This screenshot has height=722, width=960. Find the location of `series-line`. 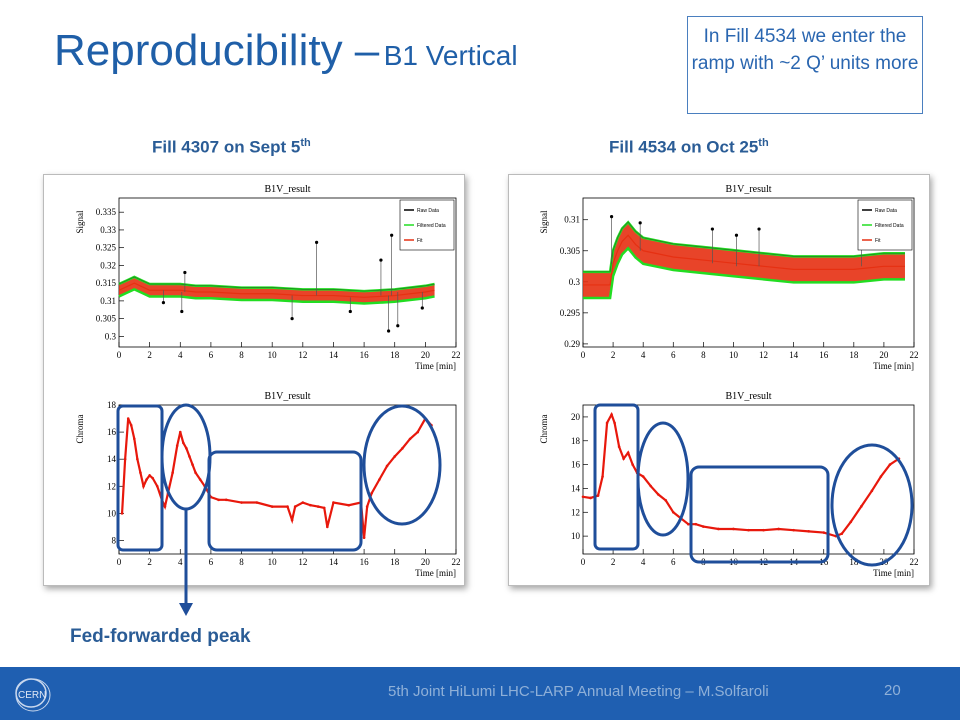

series-line is located at coordinates (744, 260).